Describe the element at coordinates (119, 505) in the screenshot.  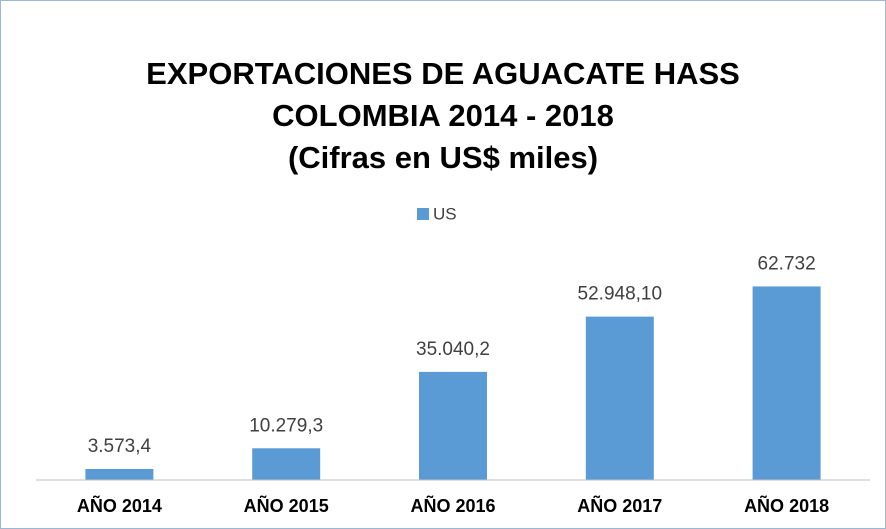
I see `x-tick-label: AÑO 2014` at that location.